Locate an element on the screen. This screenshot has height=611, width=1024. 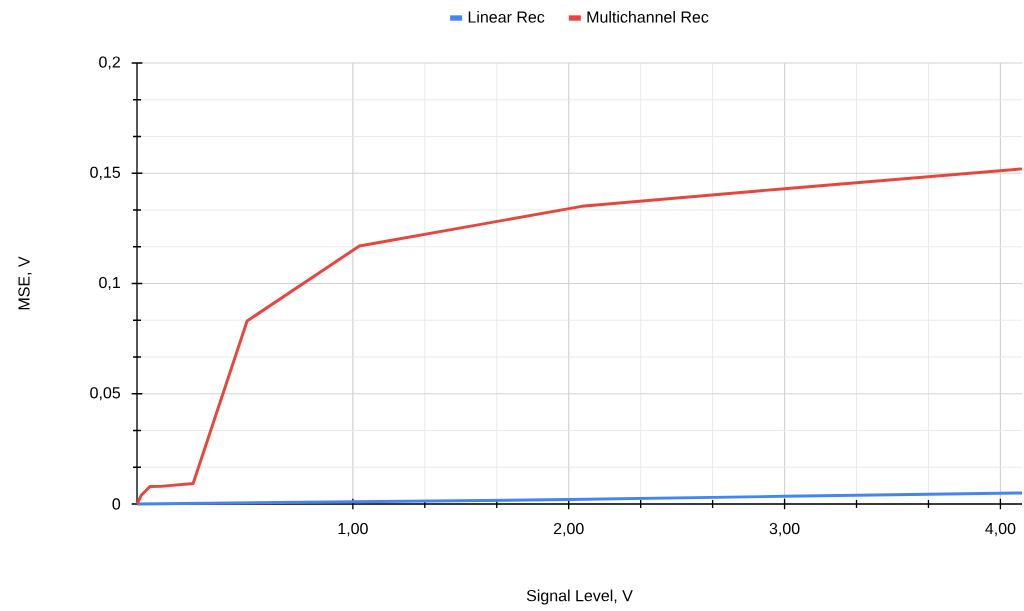
legend-label: Linear Rec is located at coordinates (506, 17).